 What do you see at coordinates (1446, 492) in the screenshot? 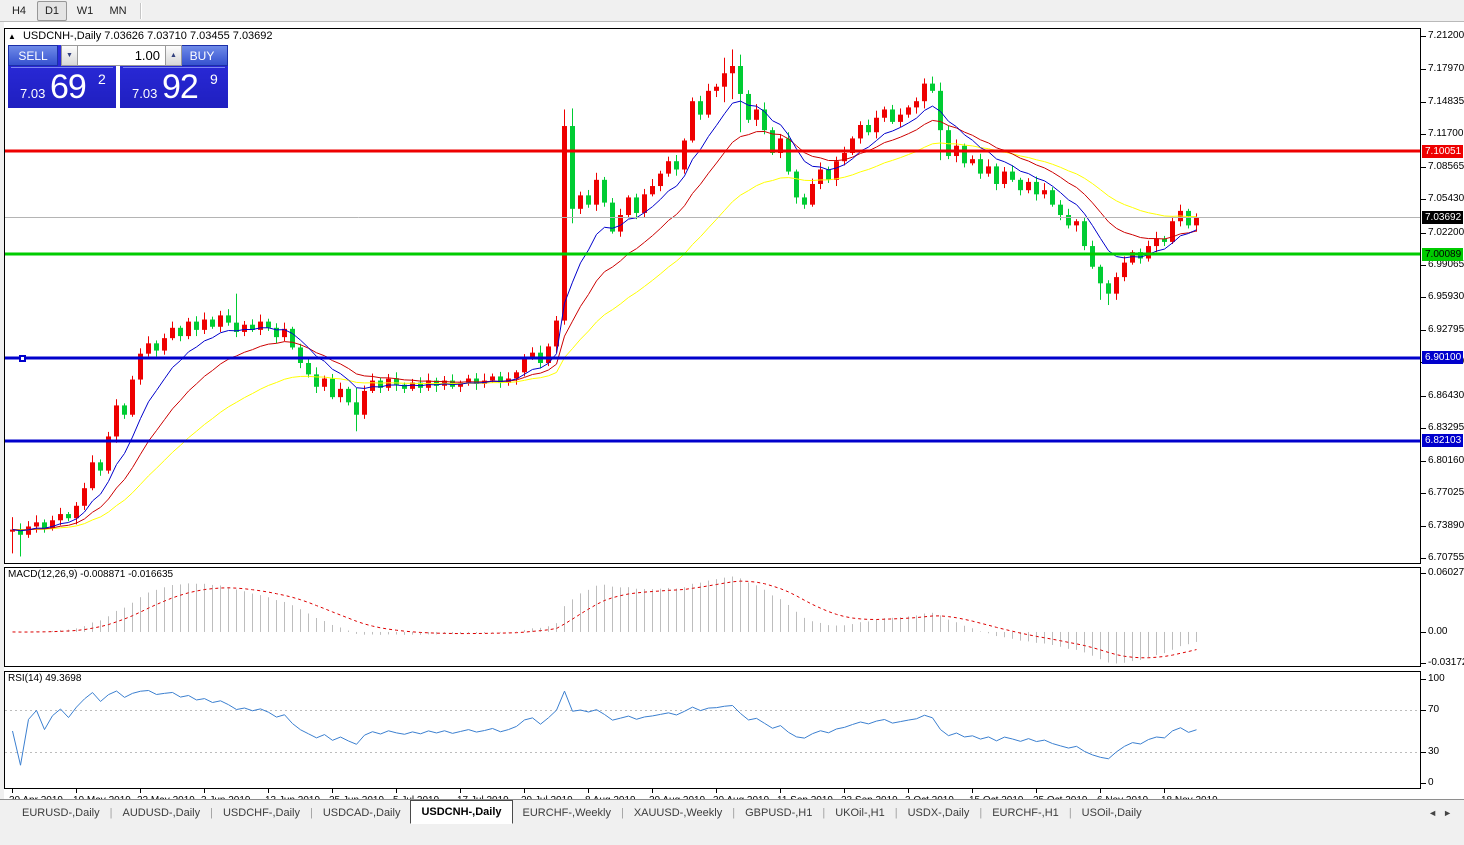
I see `price-axis-label: 6.77025` at bounding box center [1446, 492].